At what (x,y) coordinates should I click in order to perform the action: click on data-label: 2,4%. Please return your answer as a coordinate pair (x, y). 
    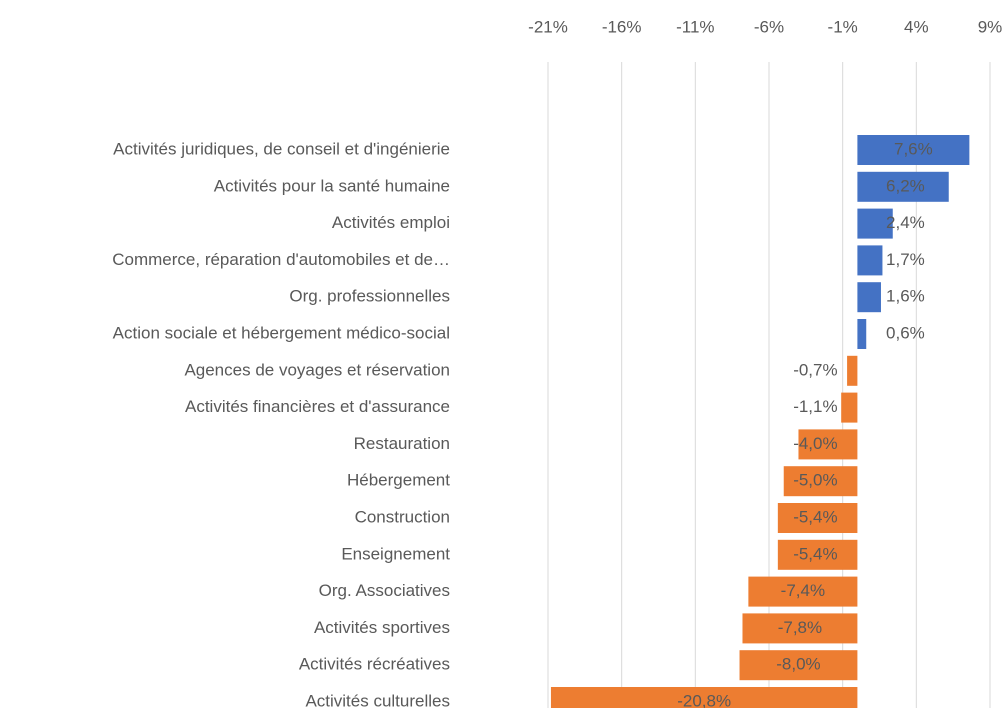
    Looking at the image, I should click on (905, 222).